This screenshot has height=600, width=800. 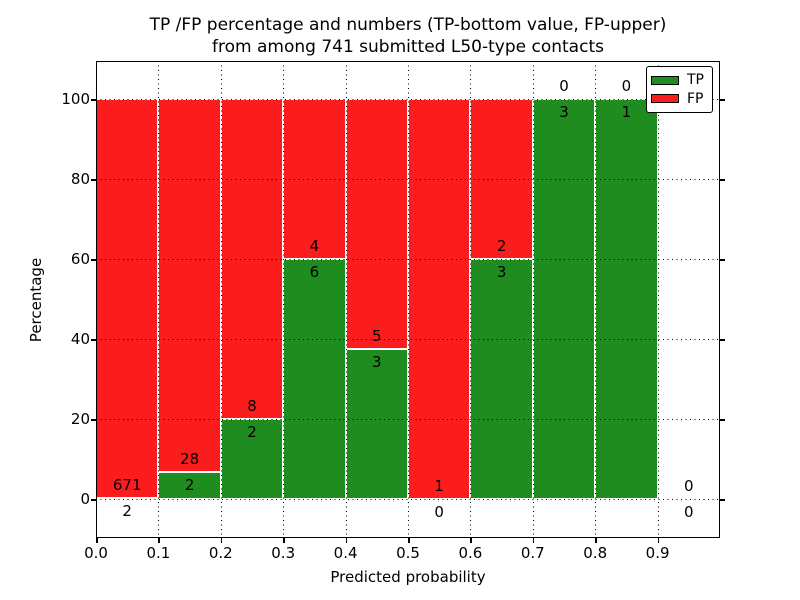 What do you see at coordinates (665, 99) in the screenshot?
I see `legend-swatch-fp` at bounding box center [665, 99].